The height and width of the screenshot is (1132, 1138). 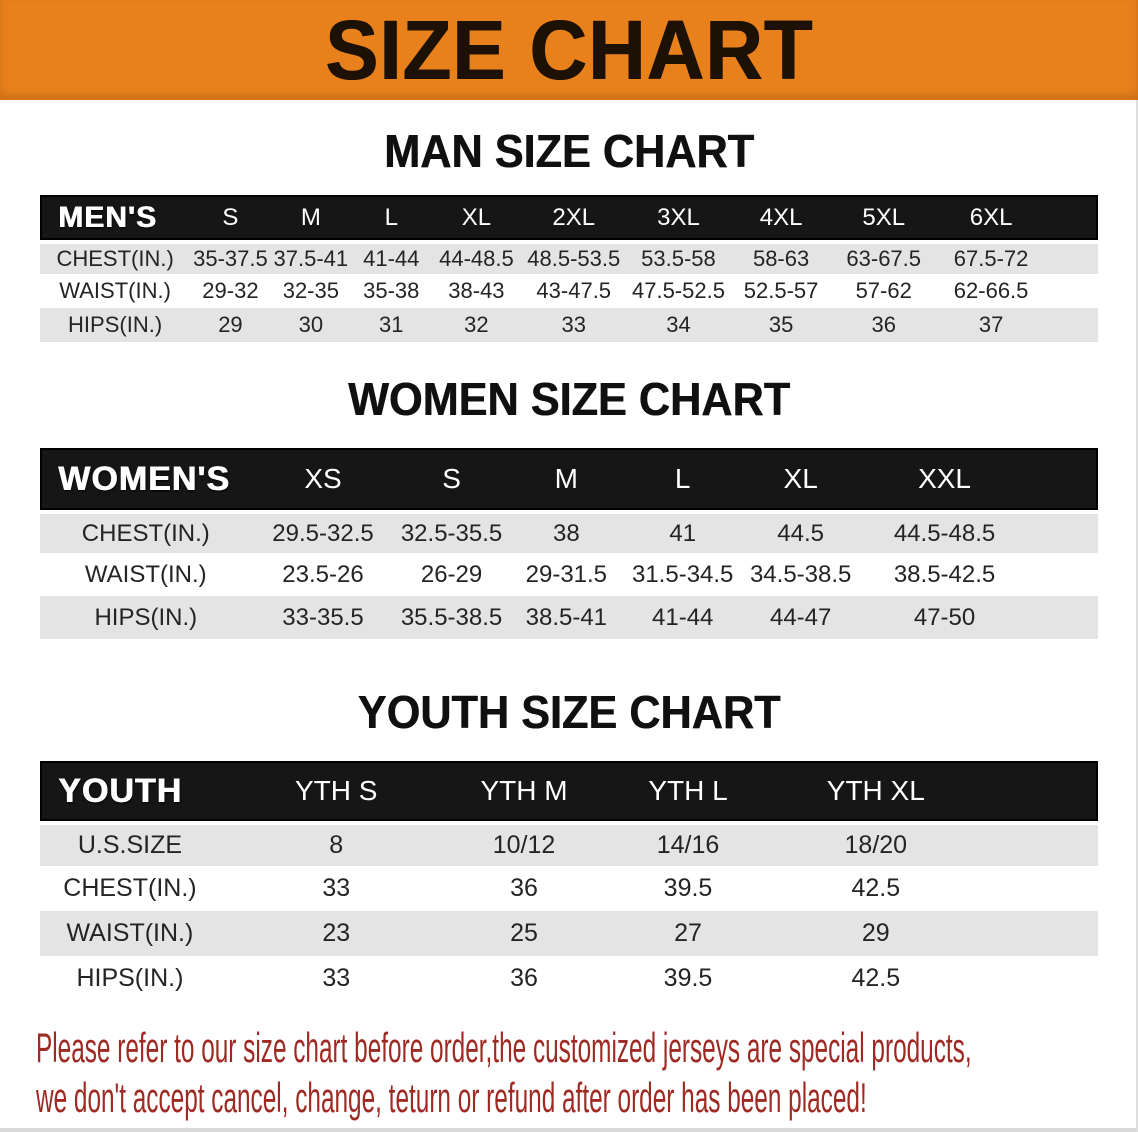 What do you see at coordinates (336, 933) in the screenshot?
I see `size-value: 23` at bounding box center [336, 933].